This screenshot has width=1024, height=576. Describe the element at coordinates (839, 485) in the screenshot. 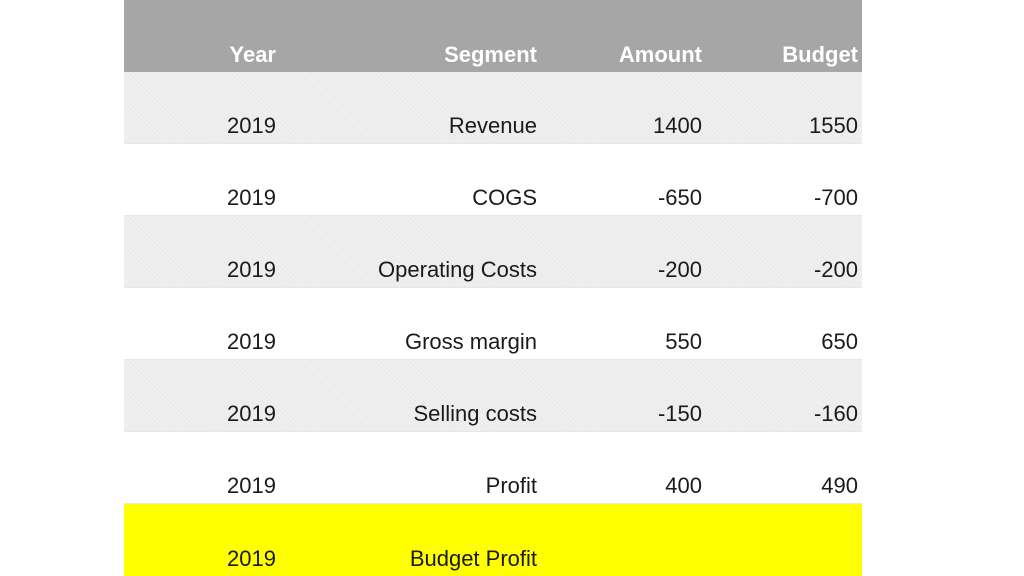

I see `cell-budget: 490` at that location.